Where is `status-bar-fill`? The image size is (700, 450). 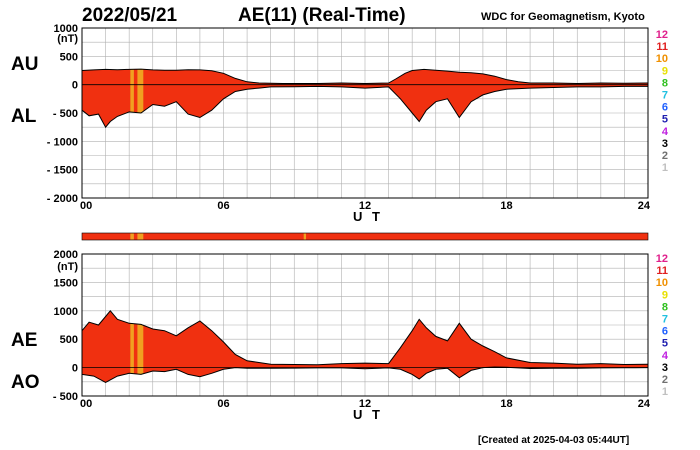
status-bar-fill is located at coordinates (365, 236).